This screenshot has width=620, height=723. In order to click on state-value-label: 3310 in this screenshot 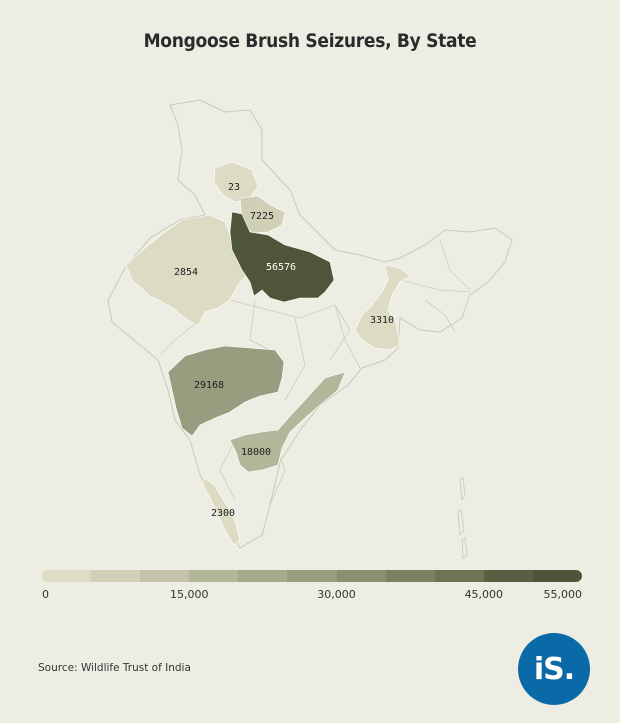, I will do `click(382, 320)`.